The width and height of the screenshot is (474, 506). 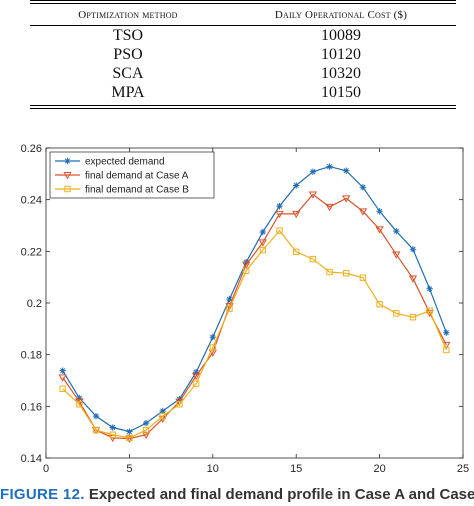 What do you see at coordinates (243, 94) in the screenshot?
I see `table-row: MPA 10150` at bounding box center [243, 94].